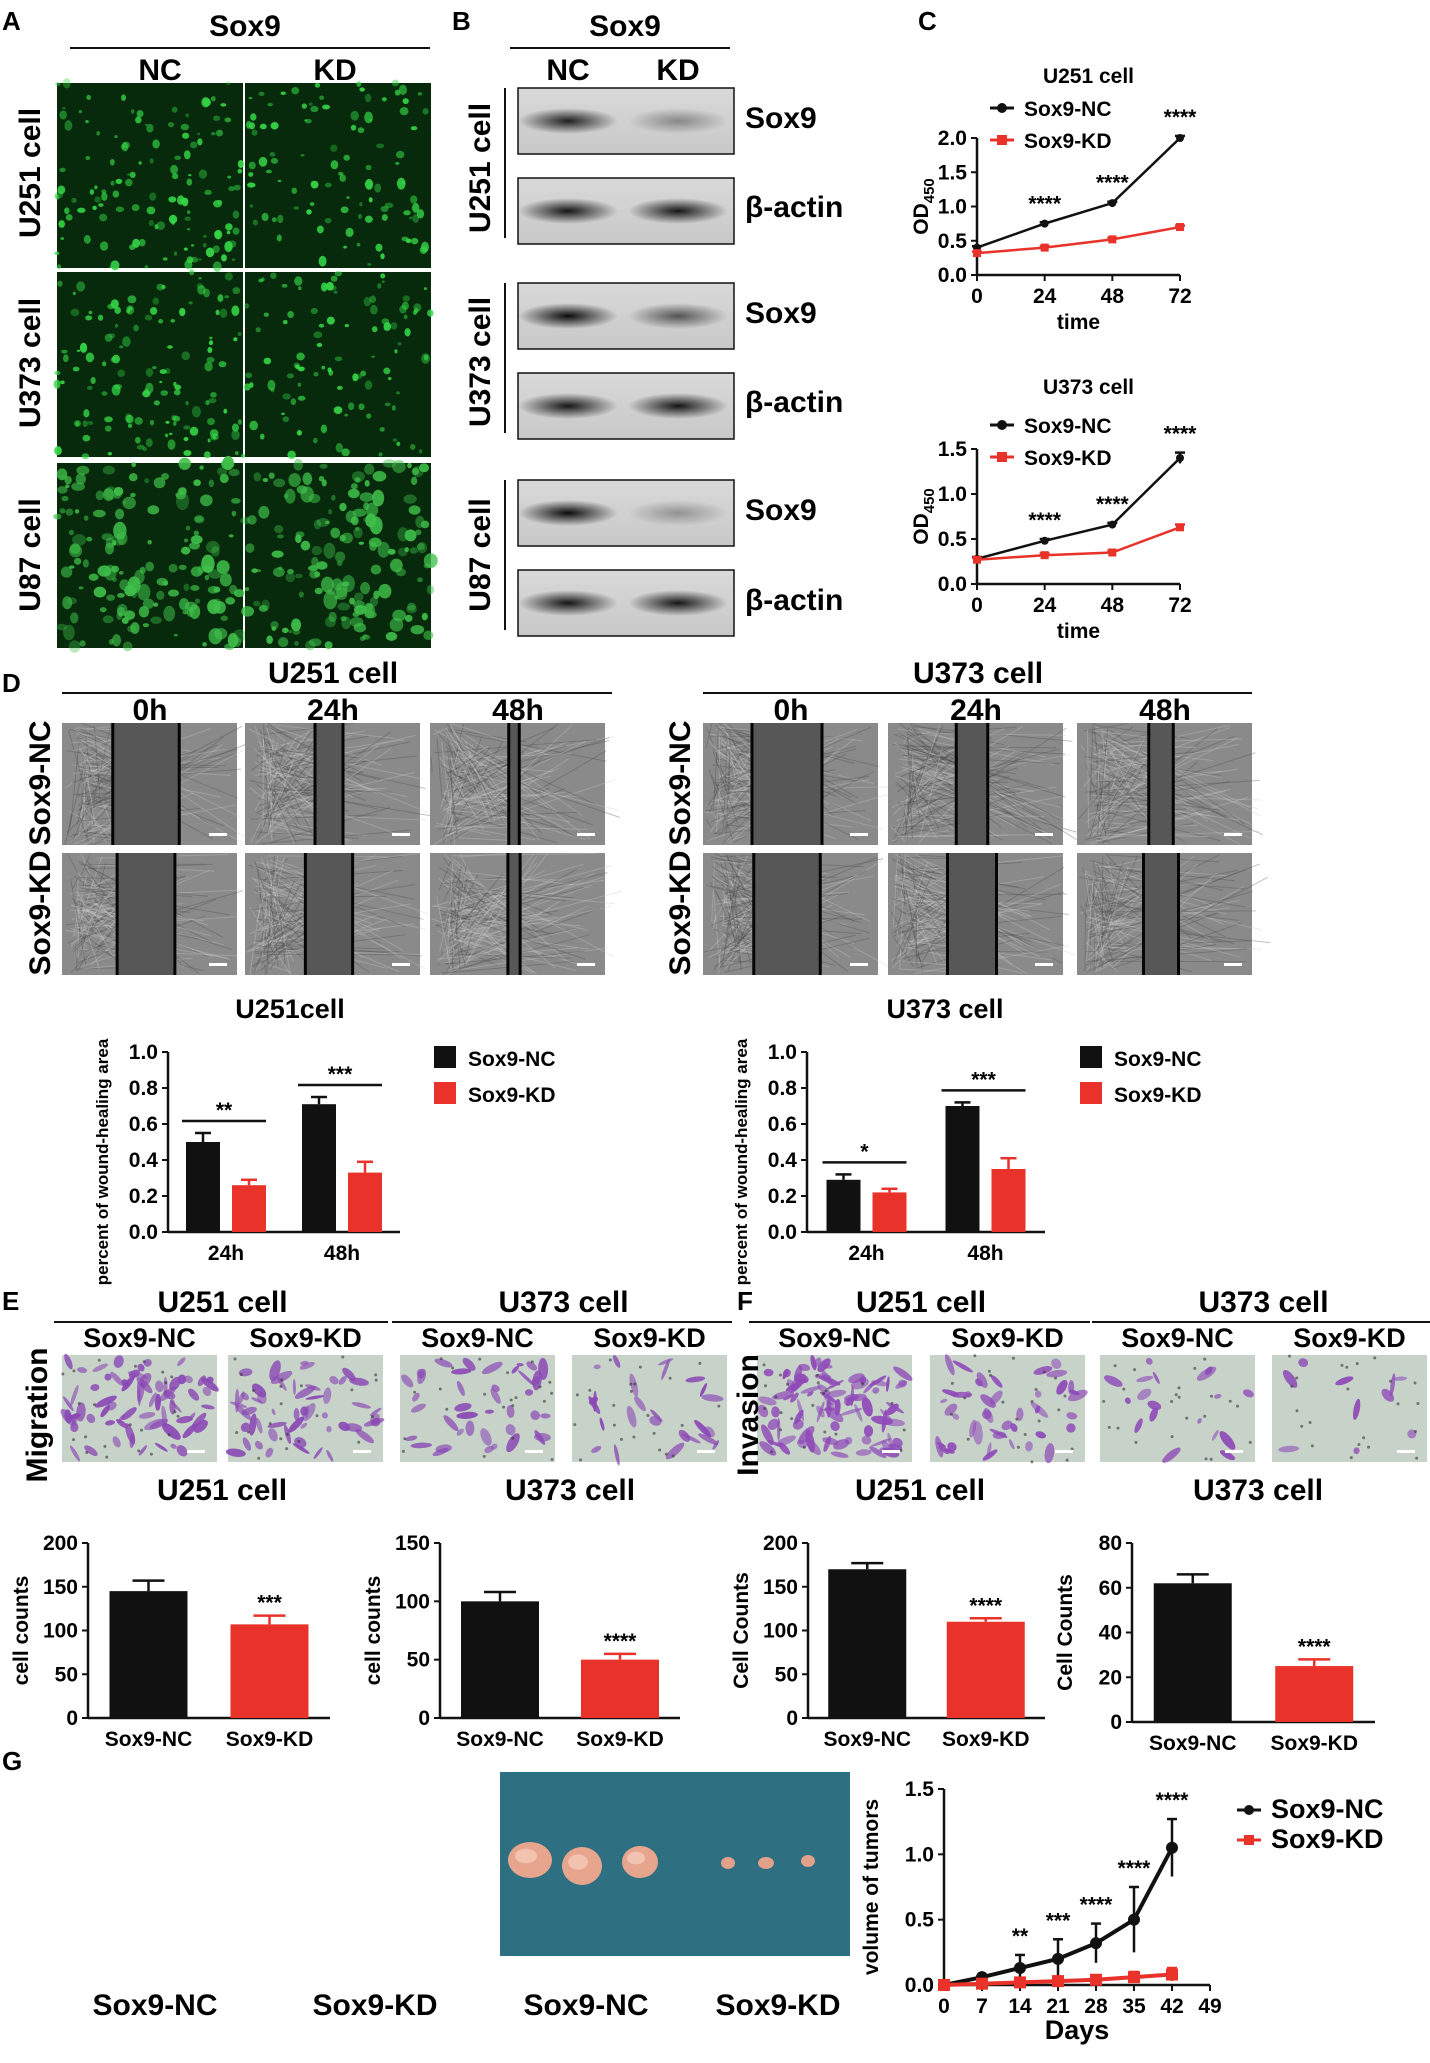 Image resolution: width=1430 pixels, height=2063 pixels. What do you see at coordinates (412, 1543) in the screenshot?
I see `y-tick-label: 150` at bounding box center [412, 1543].